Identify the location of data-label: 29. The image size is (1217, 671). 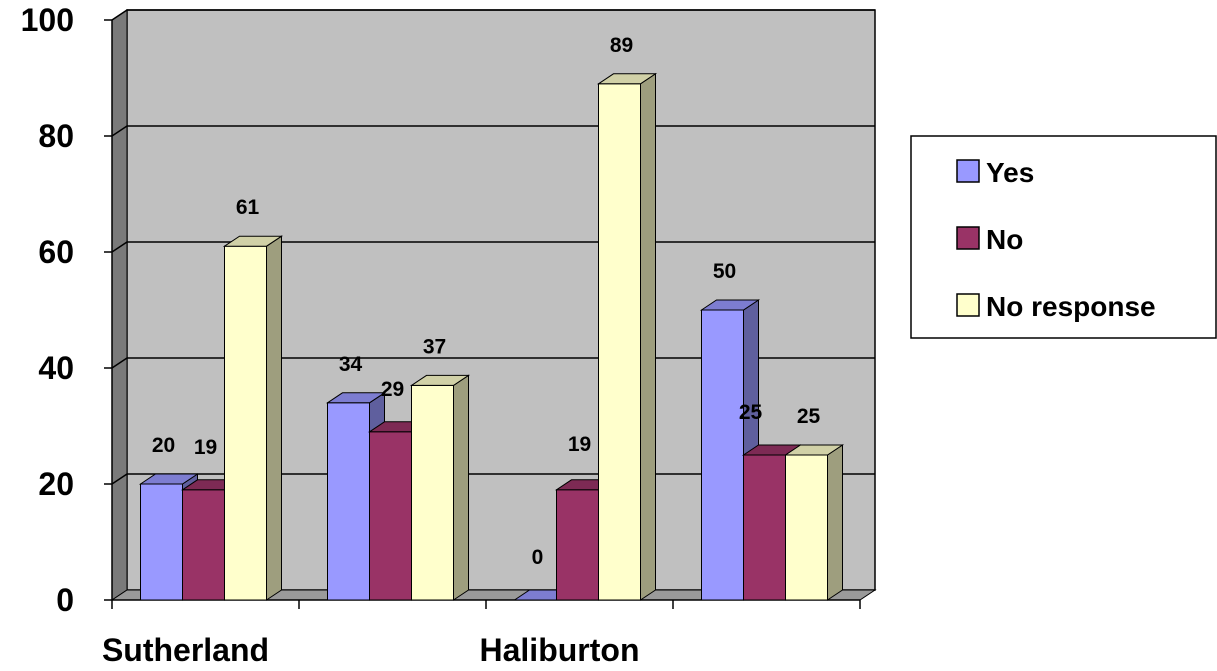
(392, 389).